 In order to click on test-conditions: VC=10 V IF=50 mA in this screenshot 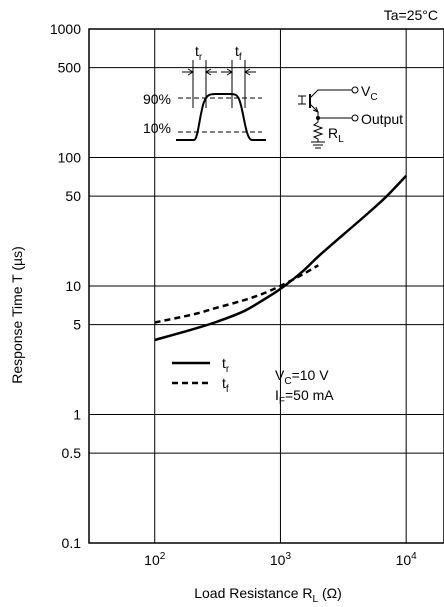, I will do `click(304, 387)`.